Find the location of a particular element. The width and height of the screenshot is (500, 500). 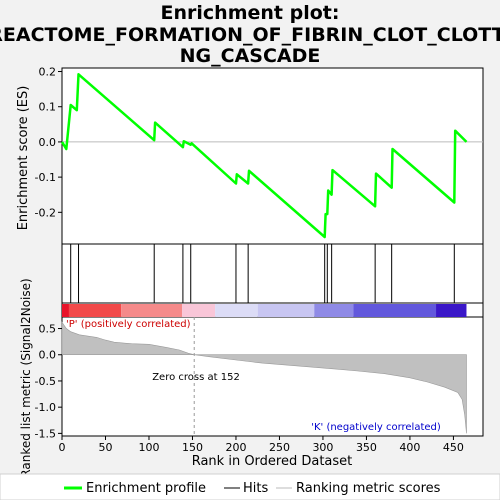

x-tick-label: 100 is located at coordinates (148, 447).